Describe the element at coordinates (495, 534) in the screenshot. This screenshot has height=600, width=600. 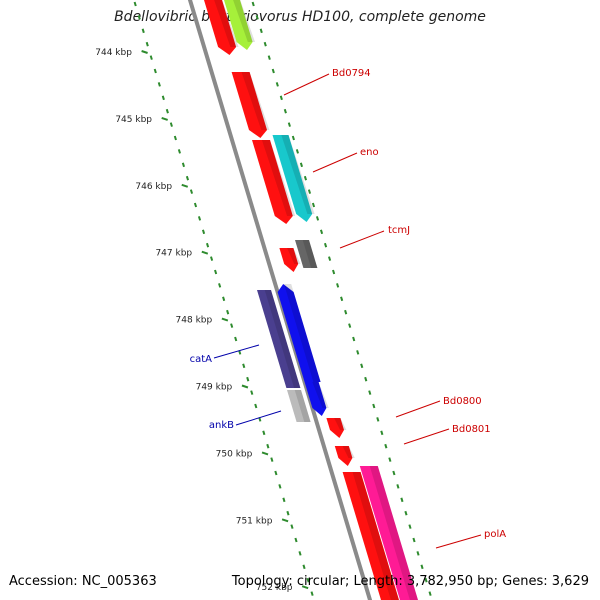
I see `gene-label-pola: polA` at that location.